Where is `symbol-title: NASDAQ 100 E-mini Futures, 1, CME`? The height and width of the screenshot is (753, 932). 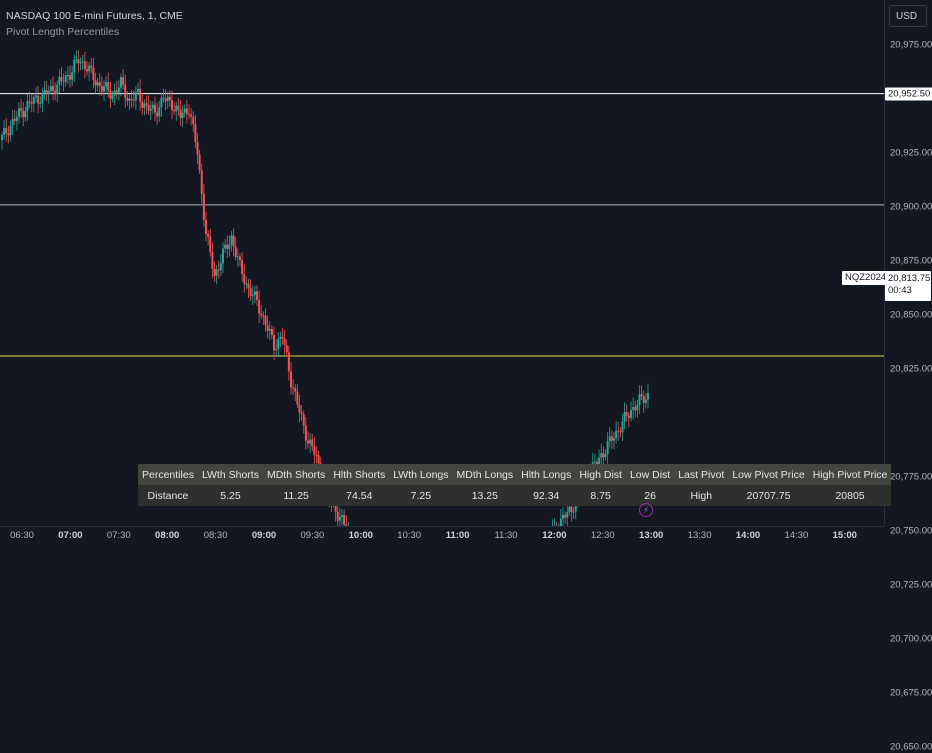
symbol-title: NASDAQ 100 E-mini Futures, 1, CME is located at coordinates (94, 16).